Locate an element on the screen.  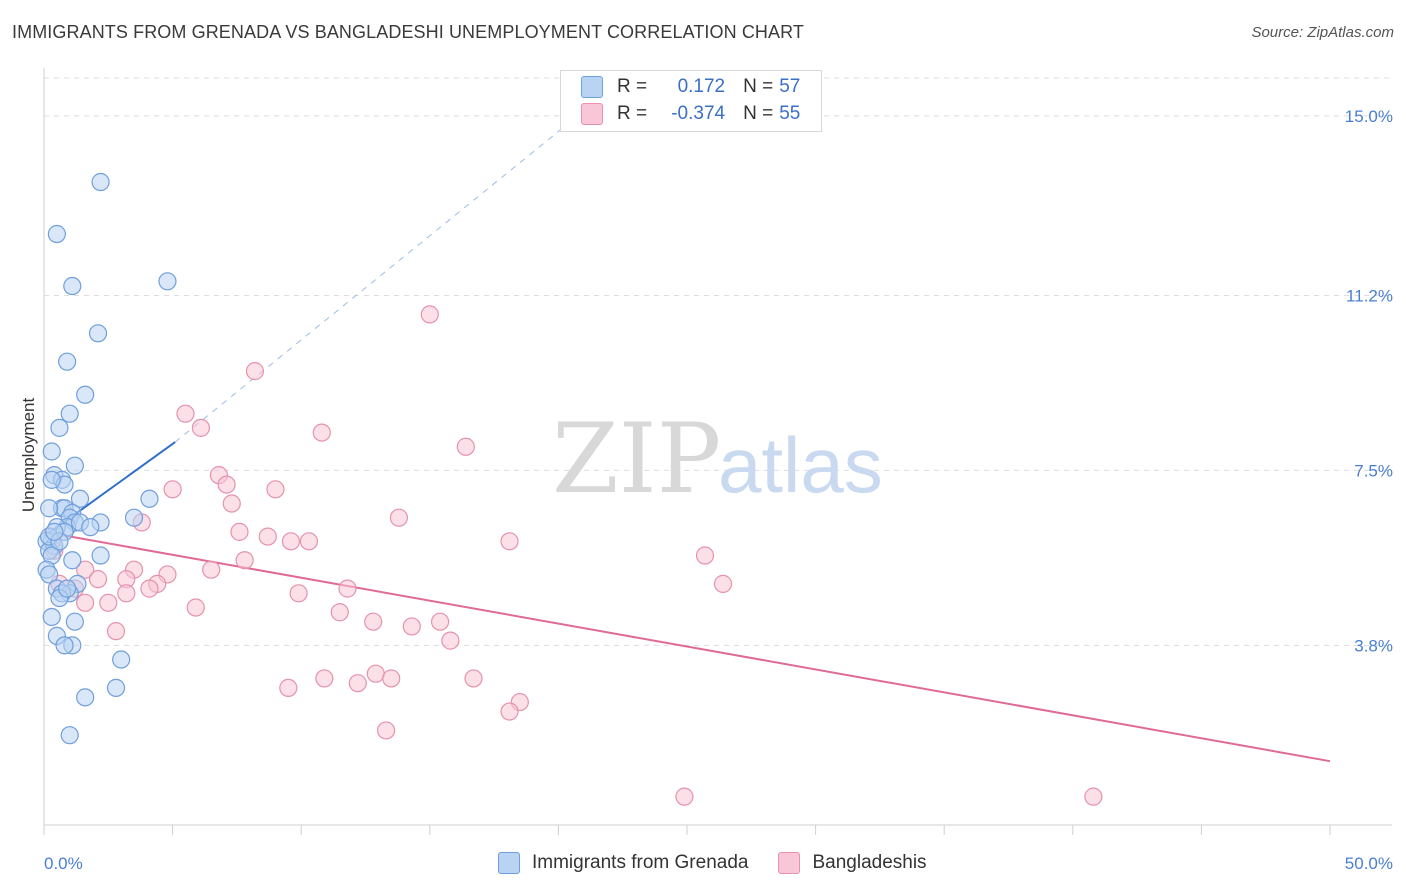
n-value: 55 is located at coordinates (790, 113).